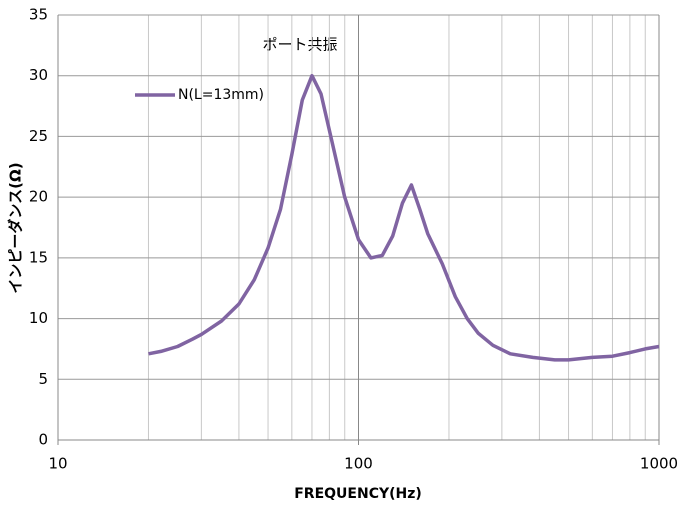 The width and height of the screenshot is (691, 514). What do you see at coordinates (38, 257) in the screenshot?
I see `y-tick-label: 15` at bounding box center [38, 257].